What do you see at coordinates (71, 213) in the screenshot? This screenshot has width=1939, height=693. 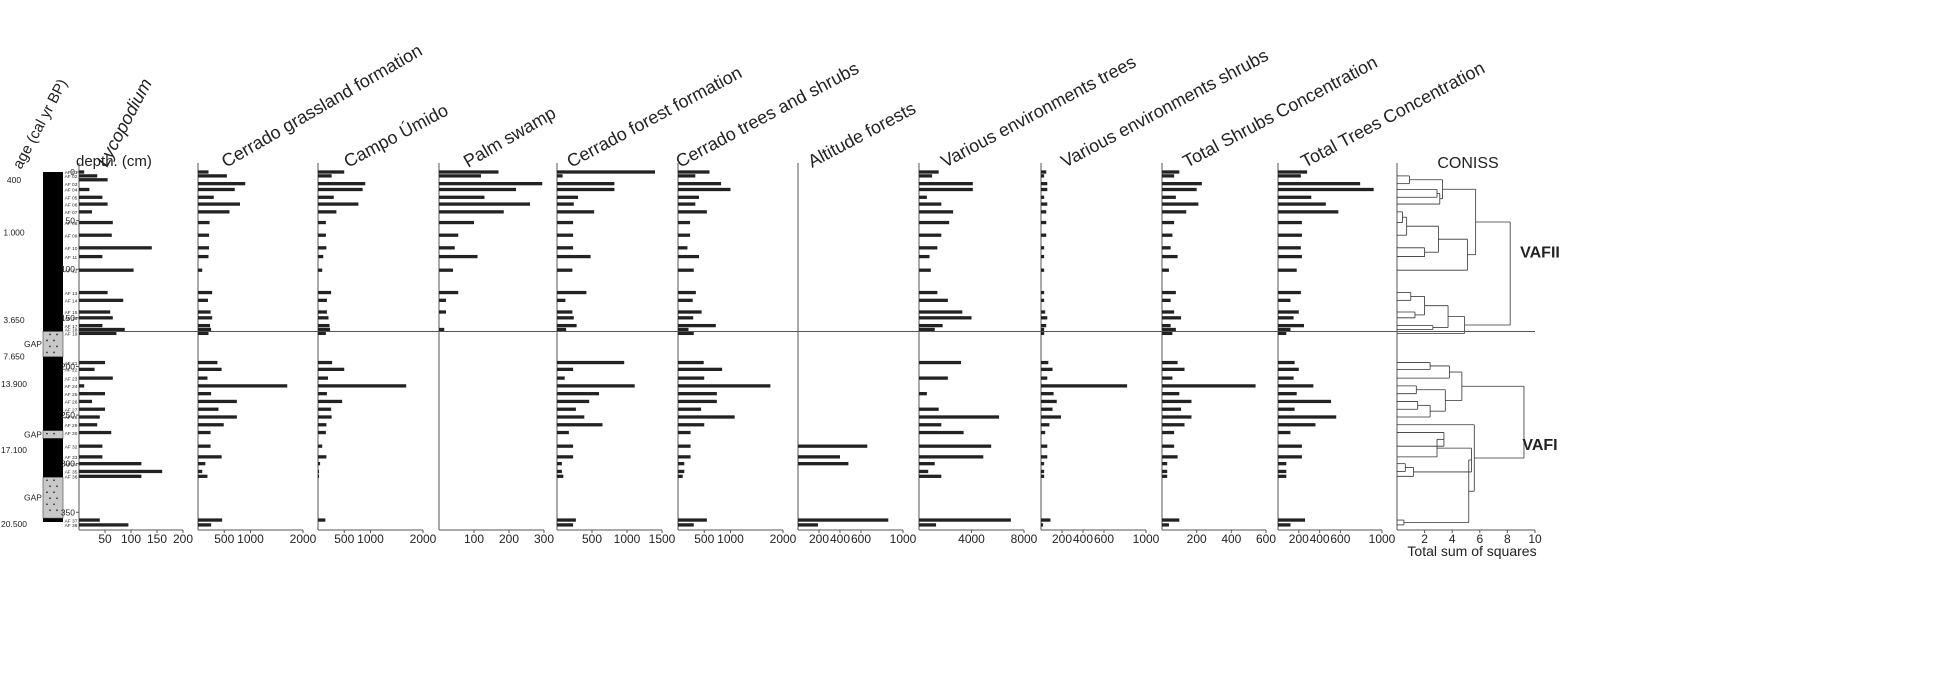 I see `sample-label: AF 07` at bounding box center [71, 213].